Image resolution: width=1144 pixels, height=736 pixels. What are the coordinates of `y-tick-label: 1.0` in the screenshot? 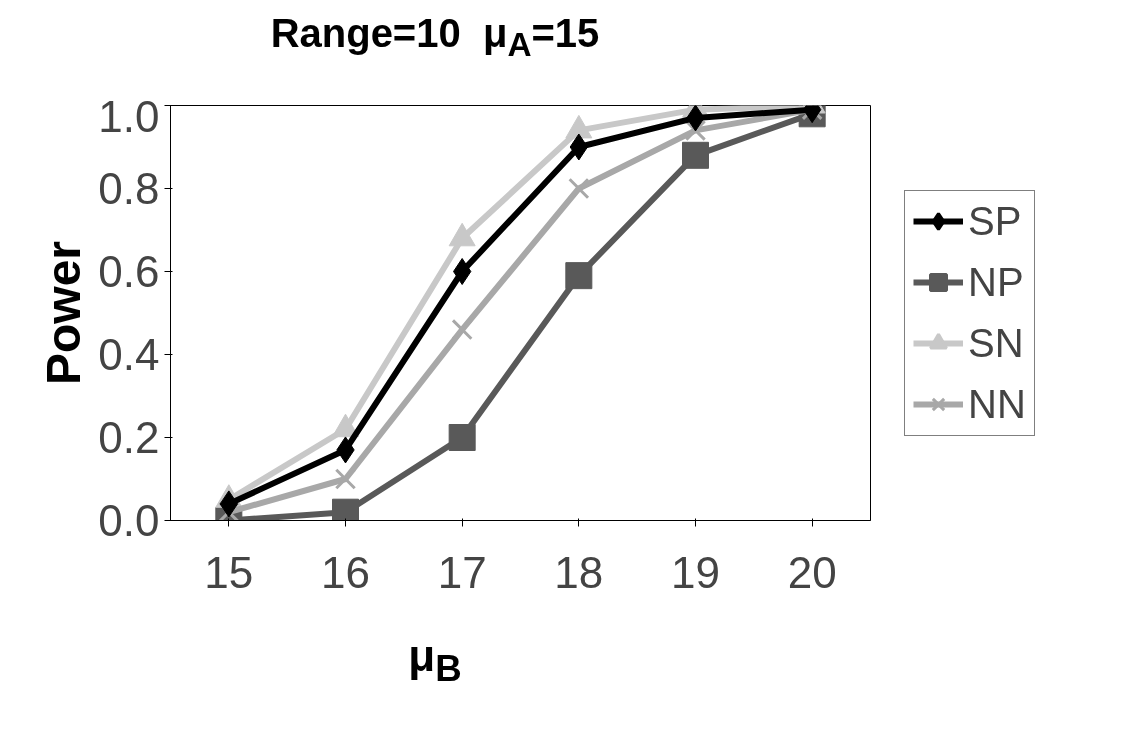 It's located at (129, 116).